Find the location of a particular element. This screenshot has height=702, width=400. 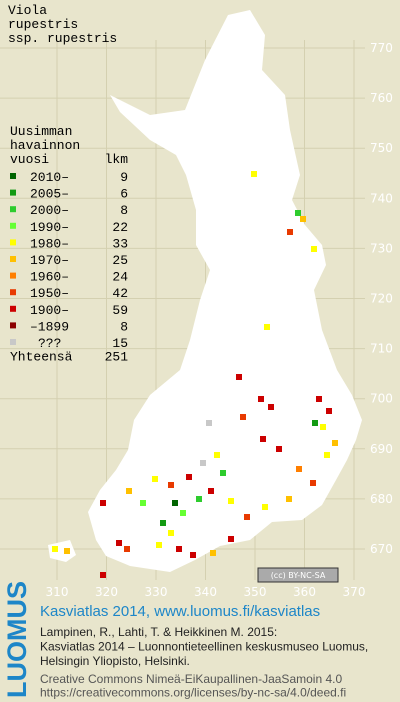

logo: LUOMUS is located at coordinates (17, 639).